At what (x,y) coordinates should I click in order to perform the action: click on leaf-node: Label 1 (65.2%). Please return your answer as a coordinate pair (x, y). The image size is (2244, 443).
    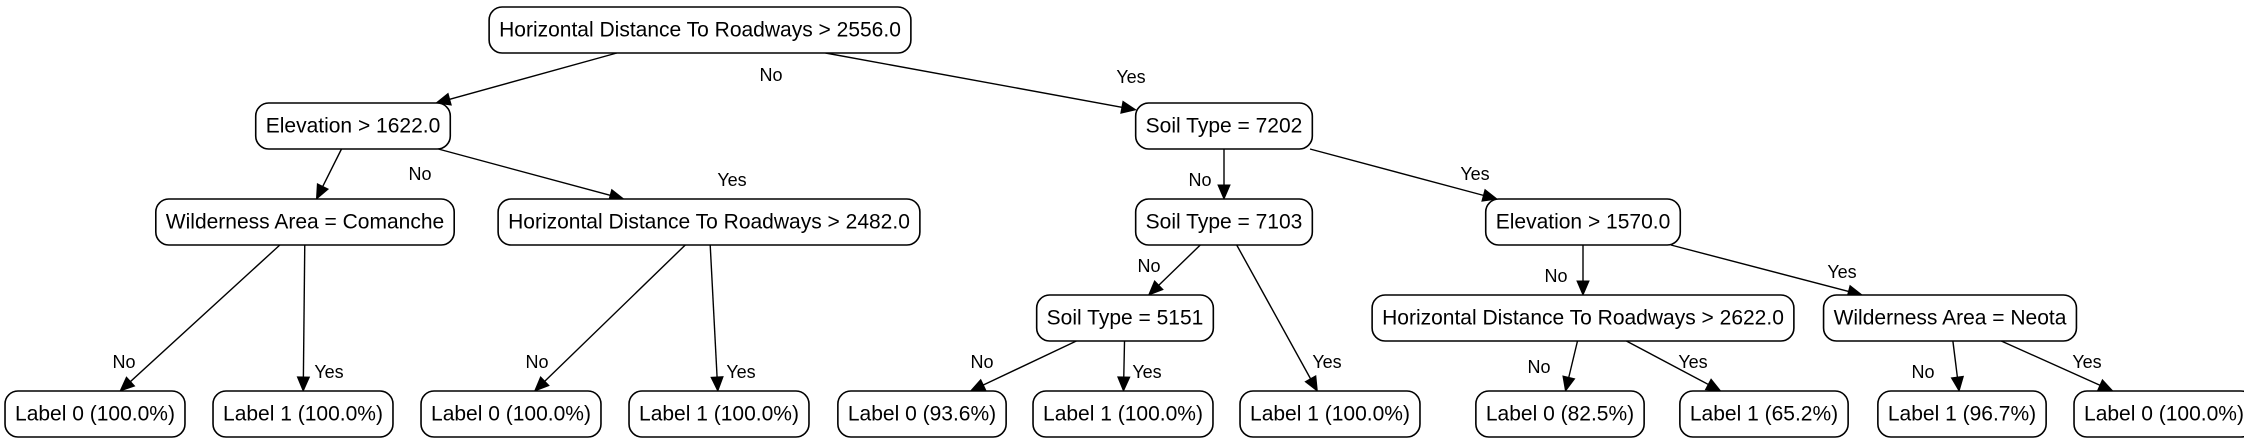
    Looking at the image, I should click on (1764, 414).